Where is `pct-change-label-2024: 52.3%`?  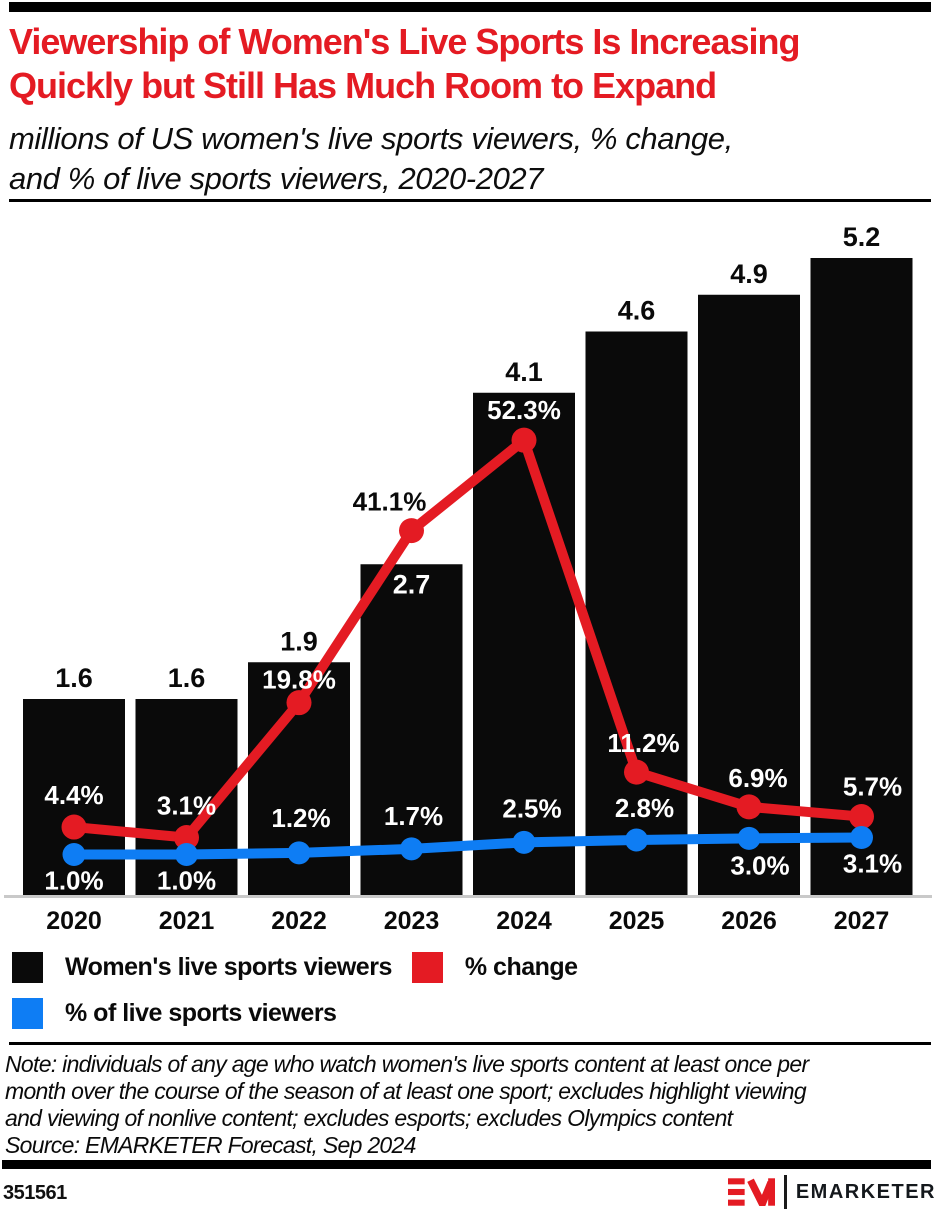 pct-change-label-2024: 52.3% is located at coordinates (524, 410).